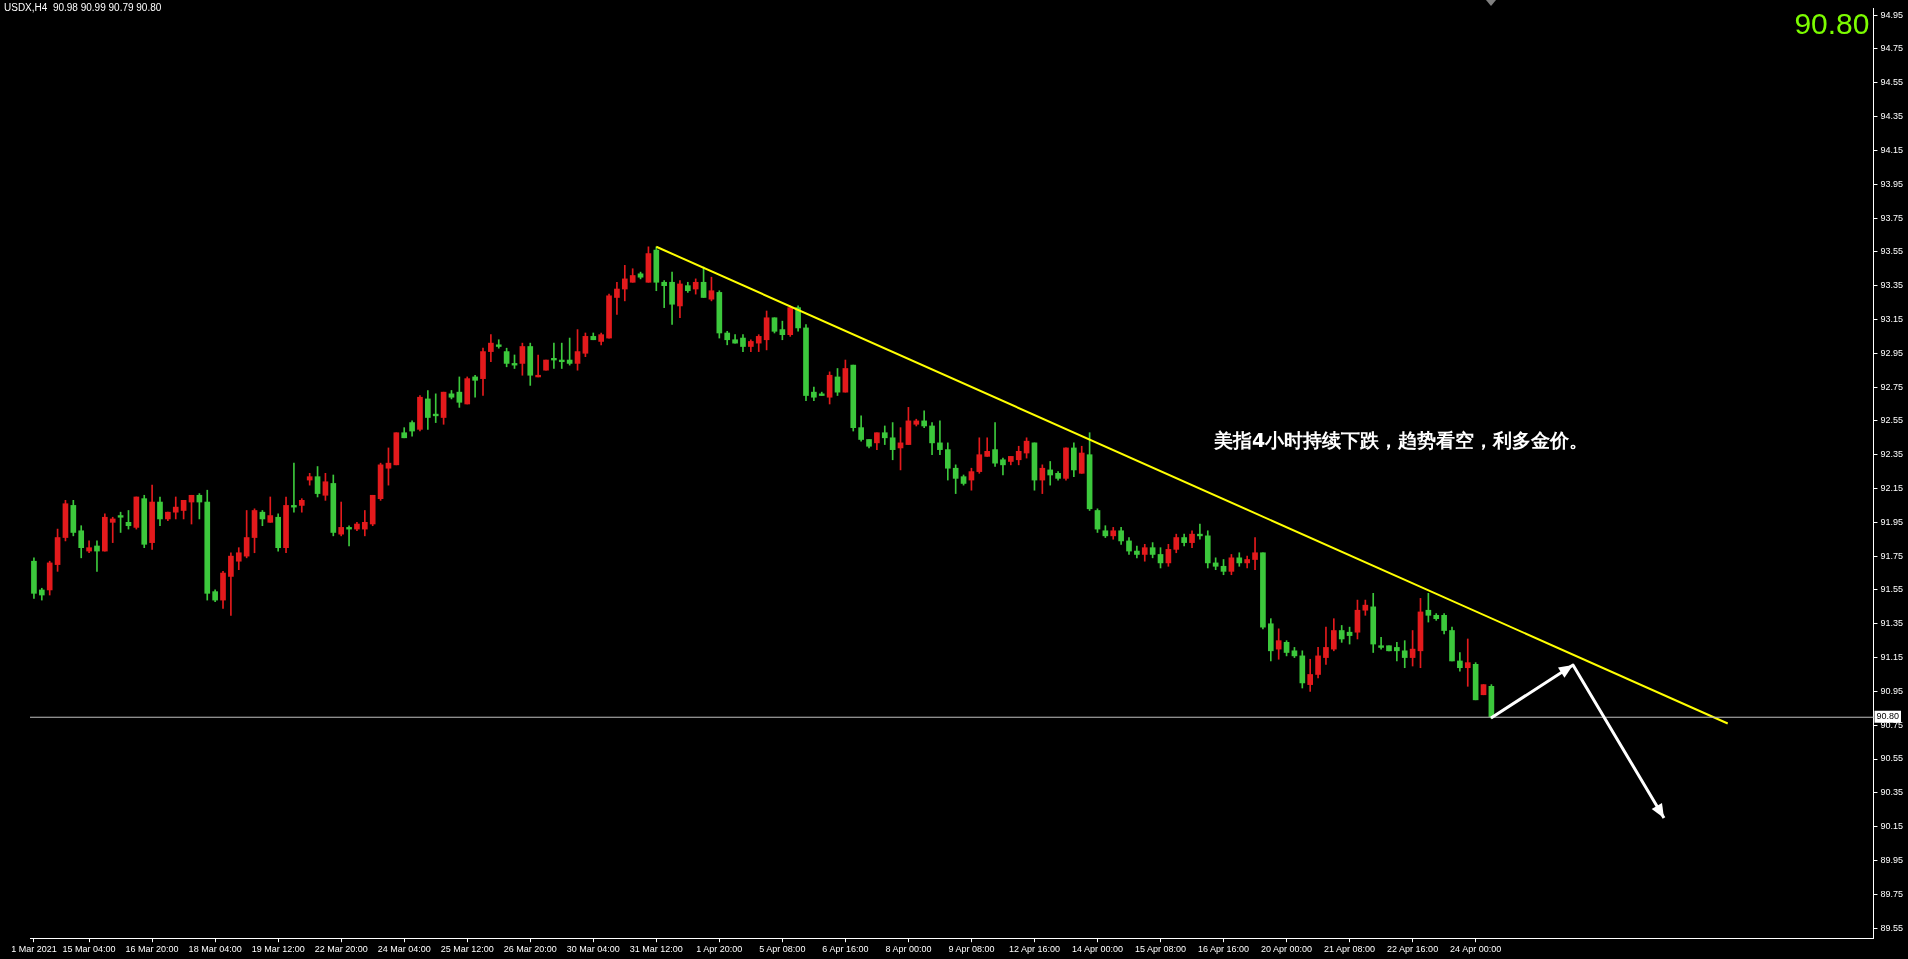  What do you see at coordinates (1892, 217) in the screenshot?
I see `y-tick-label: 93.75` at bounding box center [1892, 217].